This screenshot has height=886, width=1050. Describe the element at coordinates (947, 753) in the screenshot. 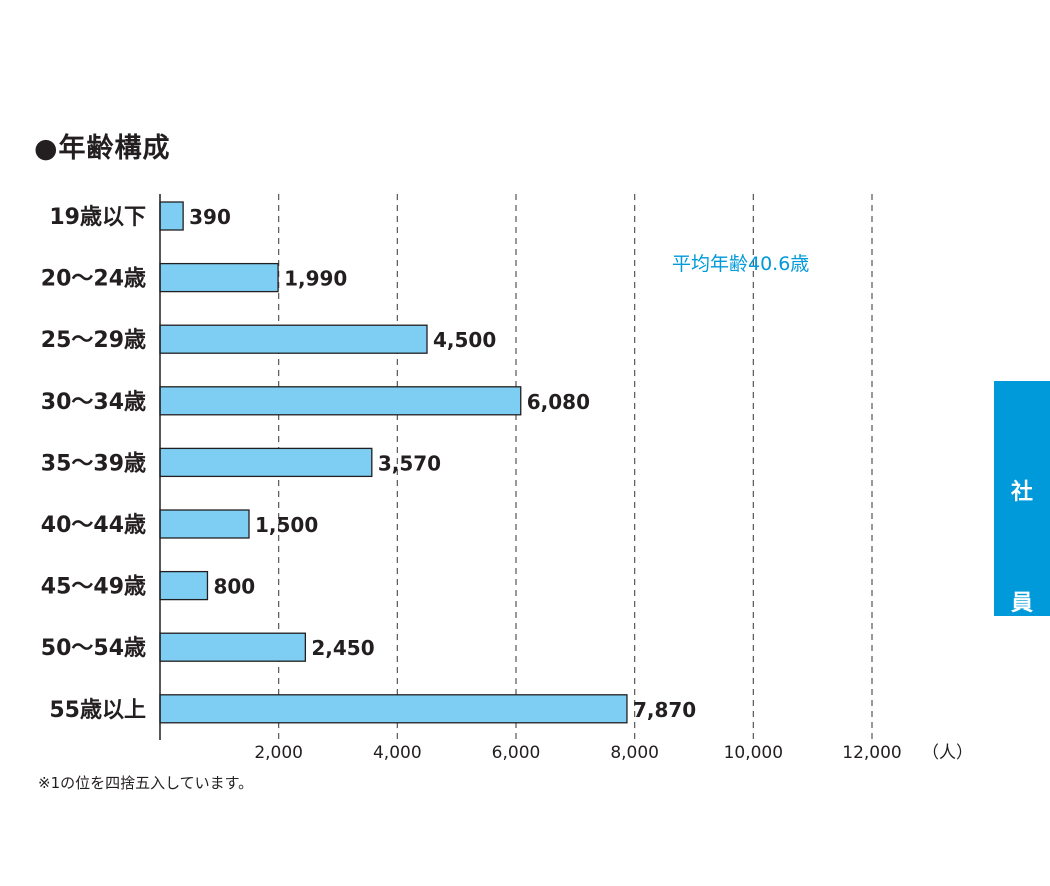

I see `x-unit-label: （人）` at that location.